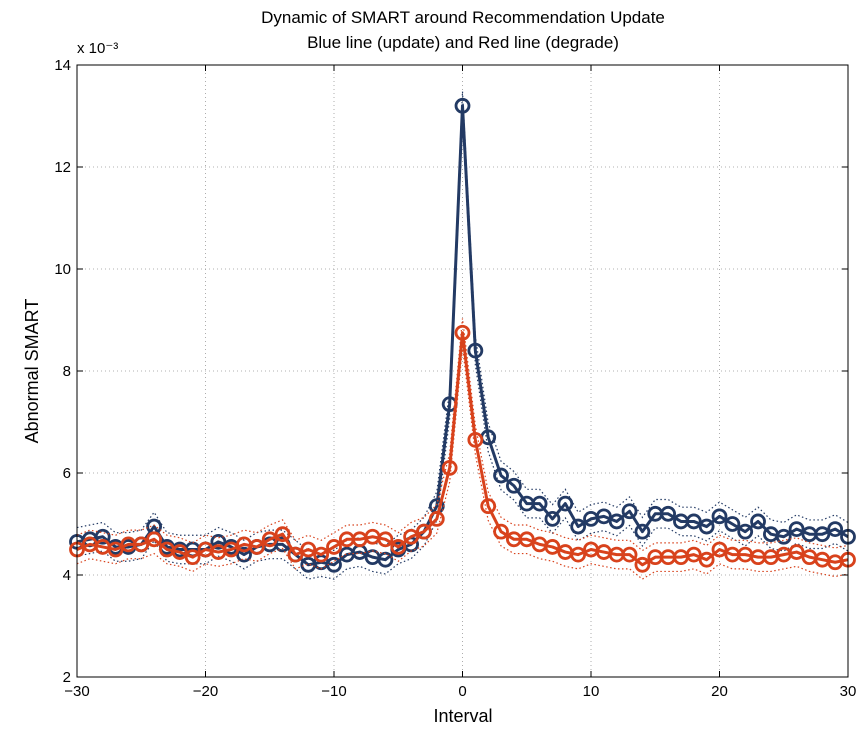  Describe the element at coordinates (591, 691) in the screenshot. I see `x-tick-label: 10` at that location.